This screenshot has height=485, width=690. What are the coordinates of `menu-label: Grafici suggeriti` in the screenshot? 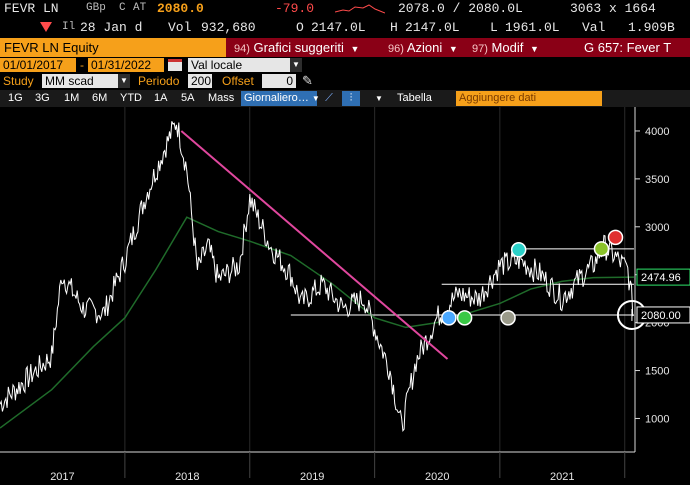 It's located at (298, 47).